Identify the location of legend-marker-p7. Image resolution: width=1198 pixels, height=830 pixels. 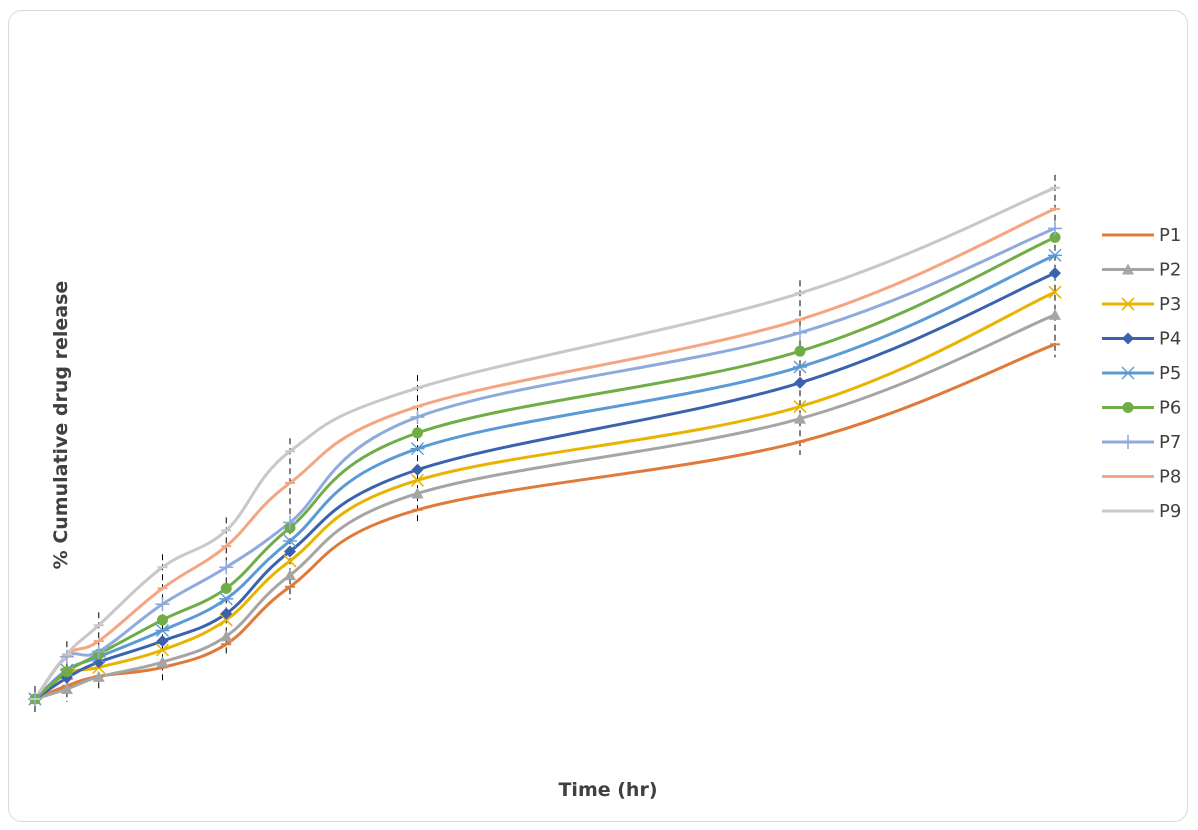
(1128, 442).